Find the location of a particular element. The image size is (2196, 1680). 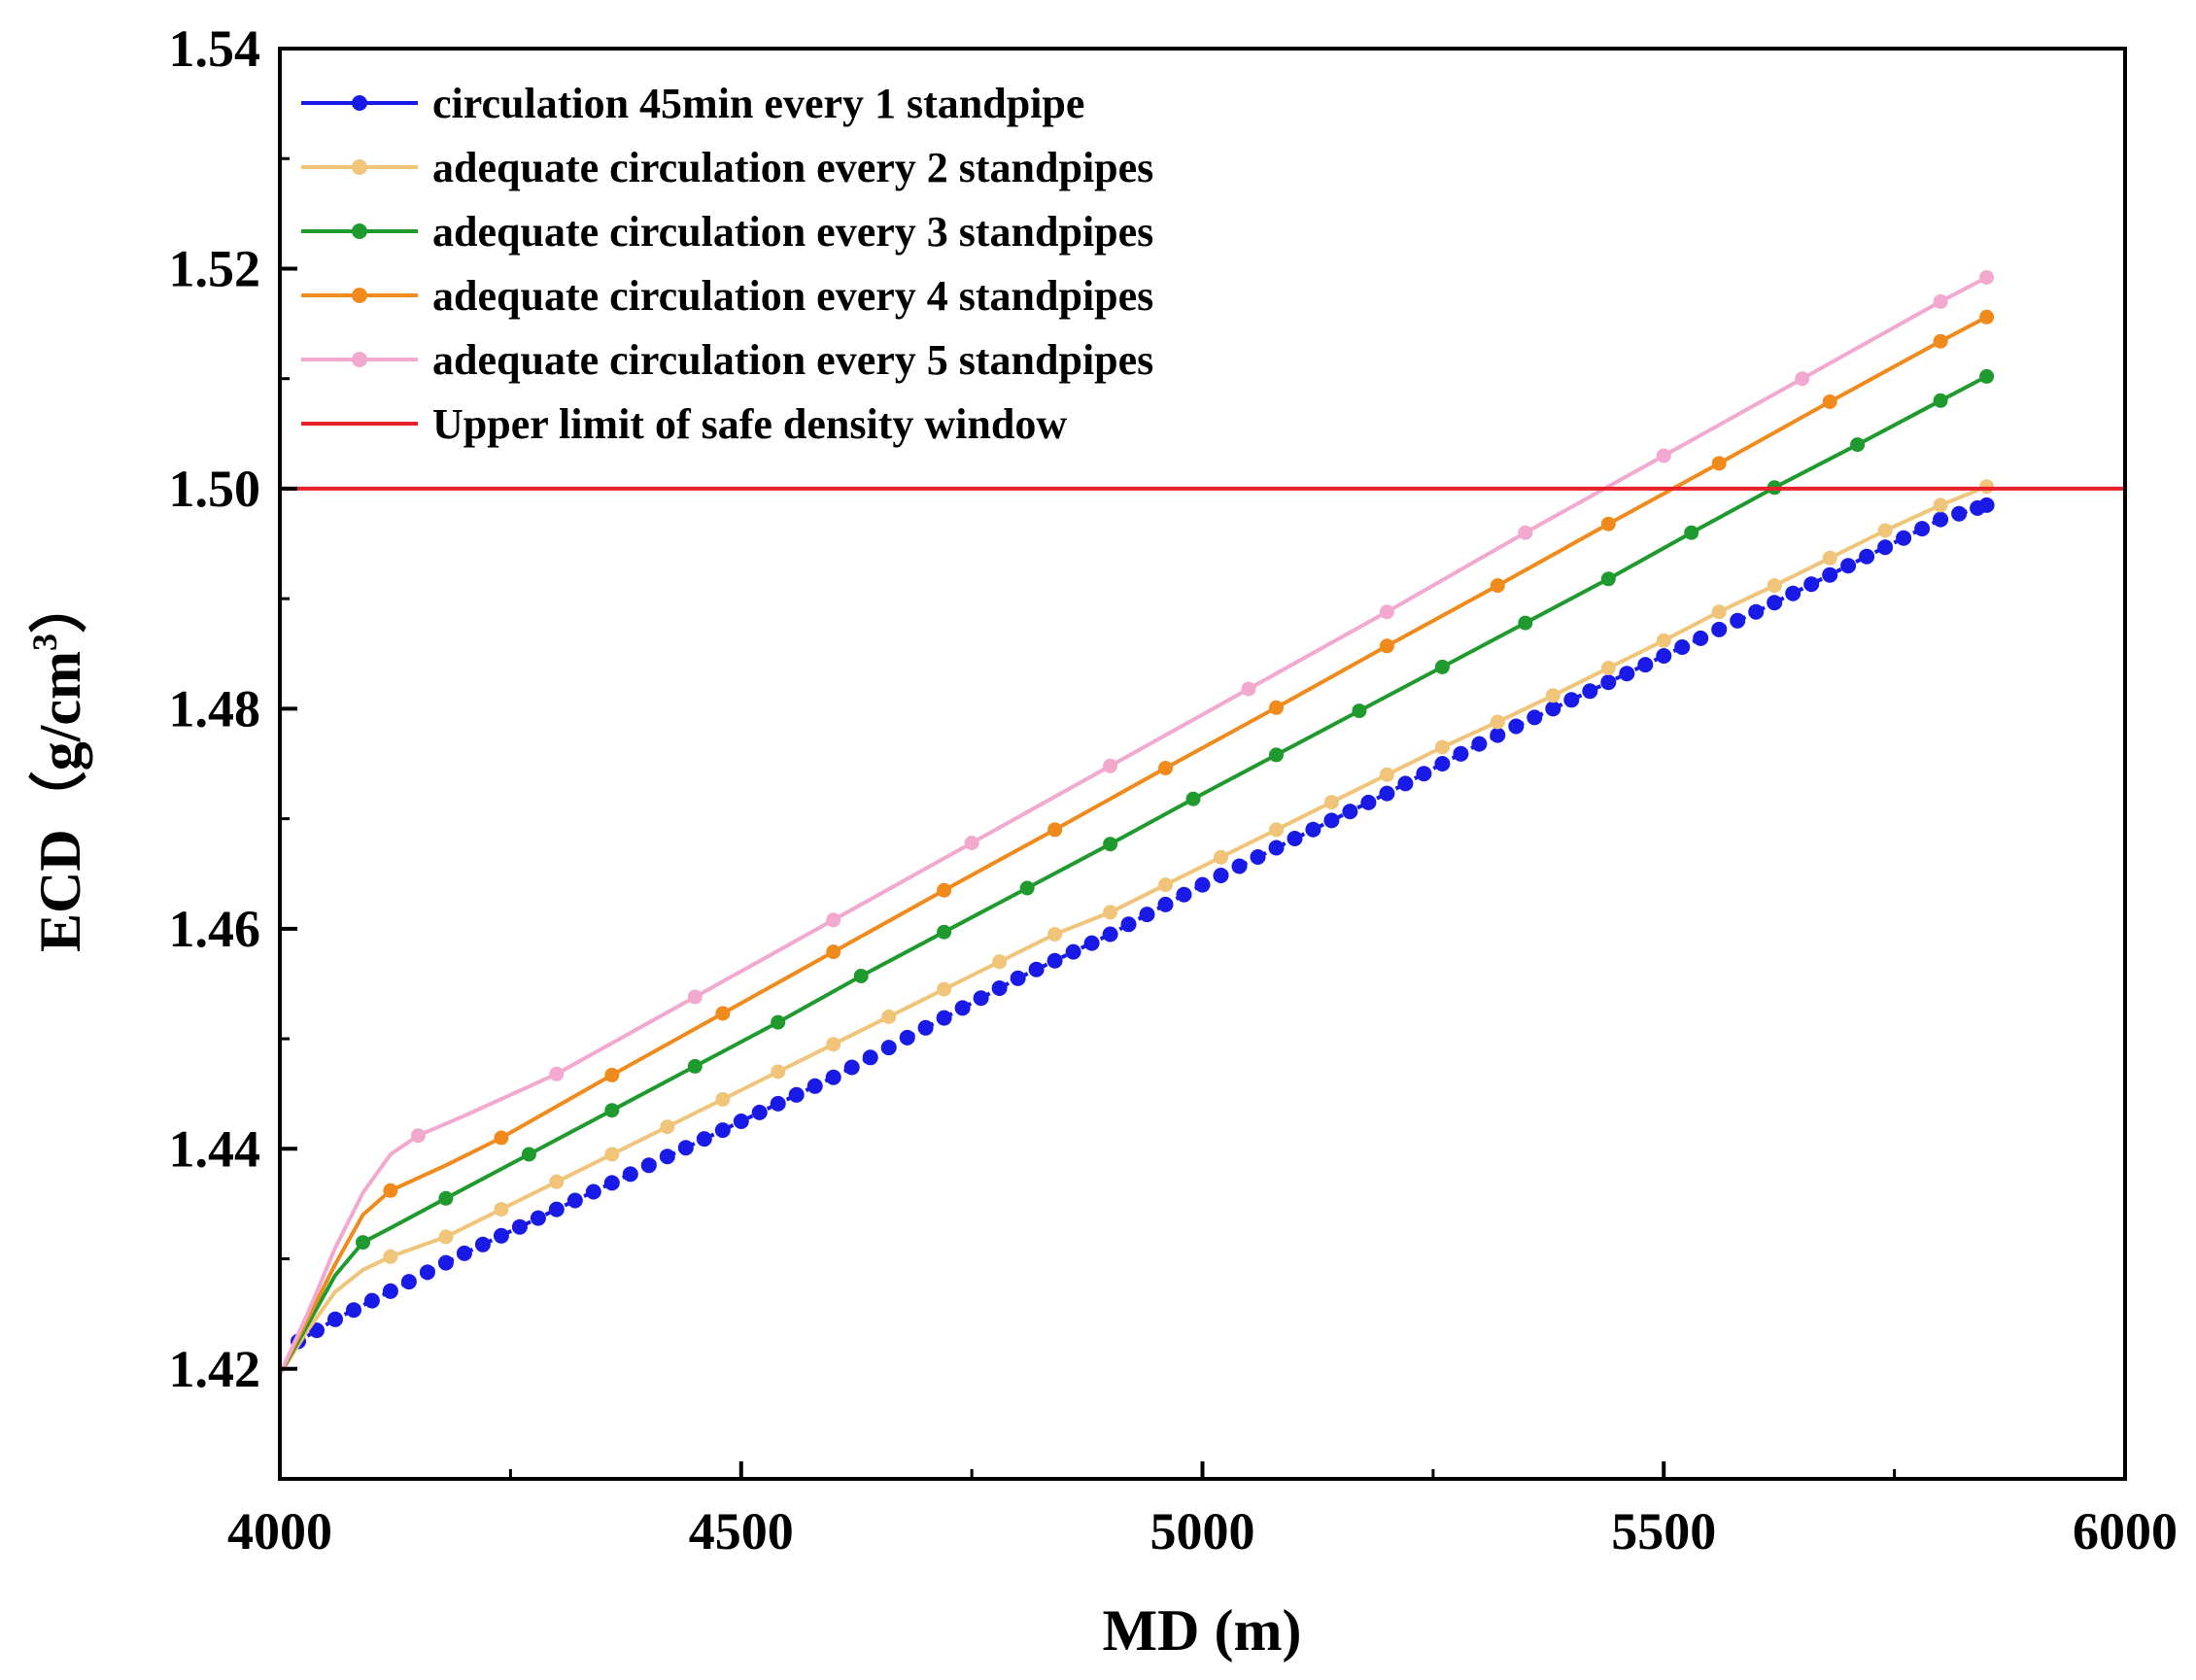

x-tick-label: 5500 is located at coordinates (1663, 1531).